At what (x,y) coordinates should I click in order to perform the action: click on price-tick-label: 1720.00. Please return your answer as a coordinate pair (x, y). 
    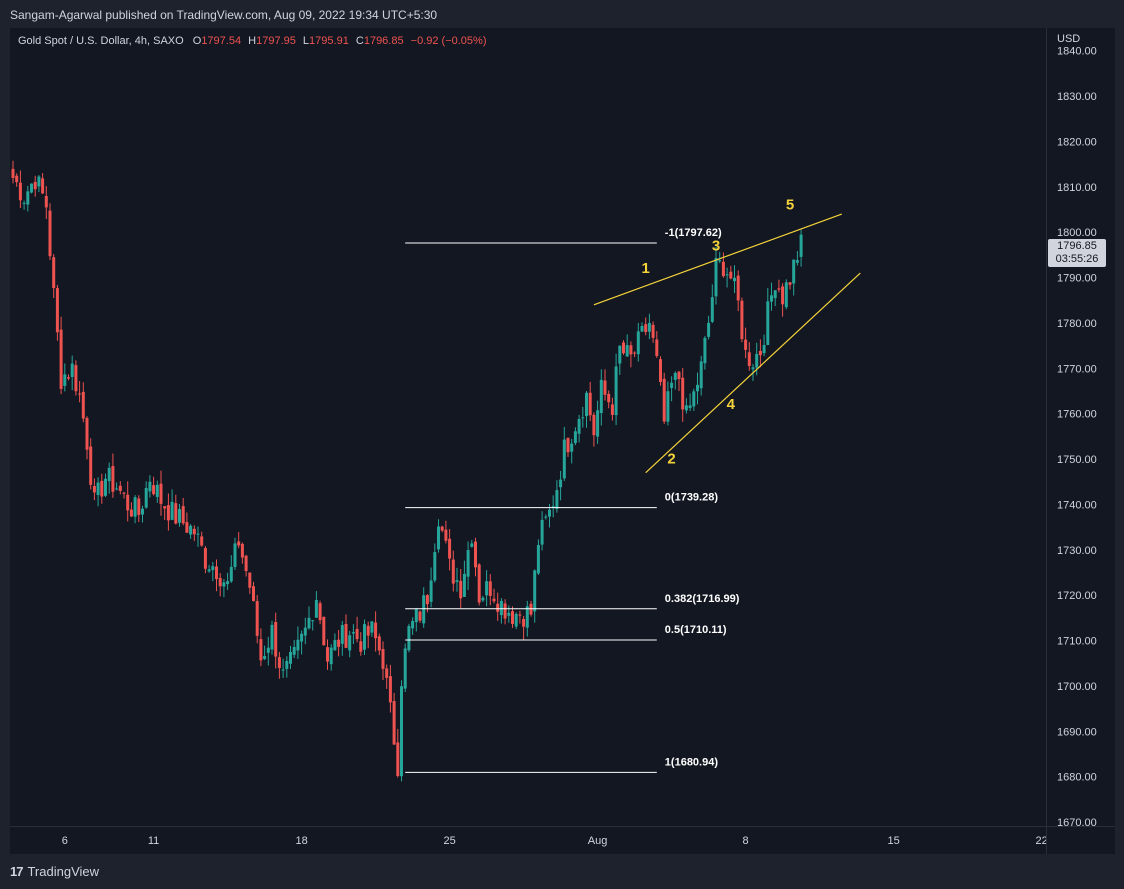
    Looking at the image, I should click on (1077, 596).